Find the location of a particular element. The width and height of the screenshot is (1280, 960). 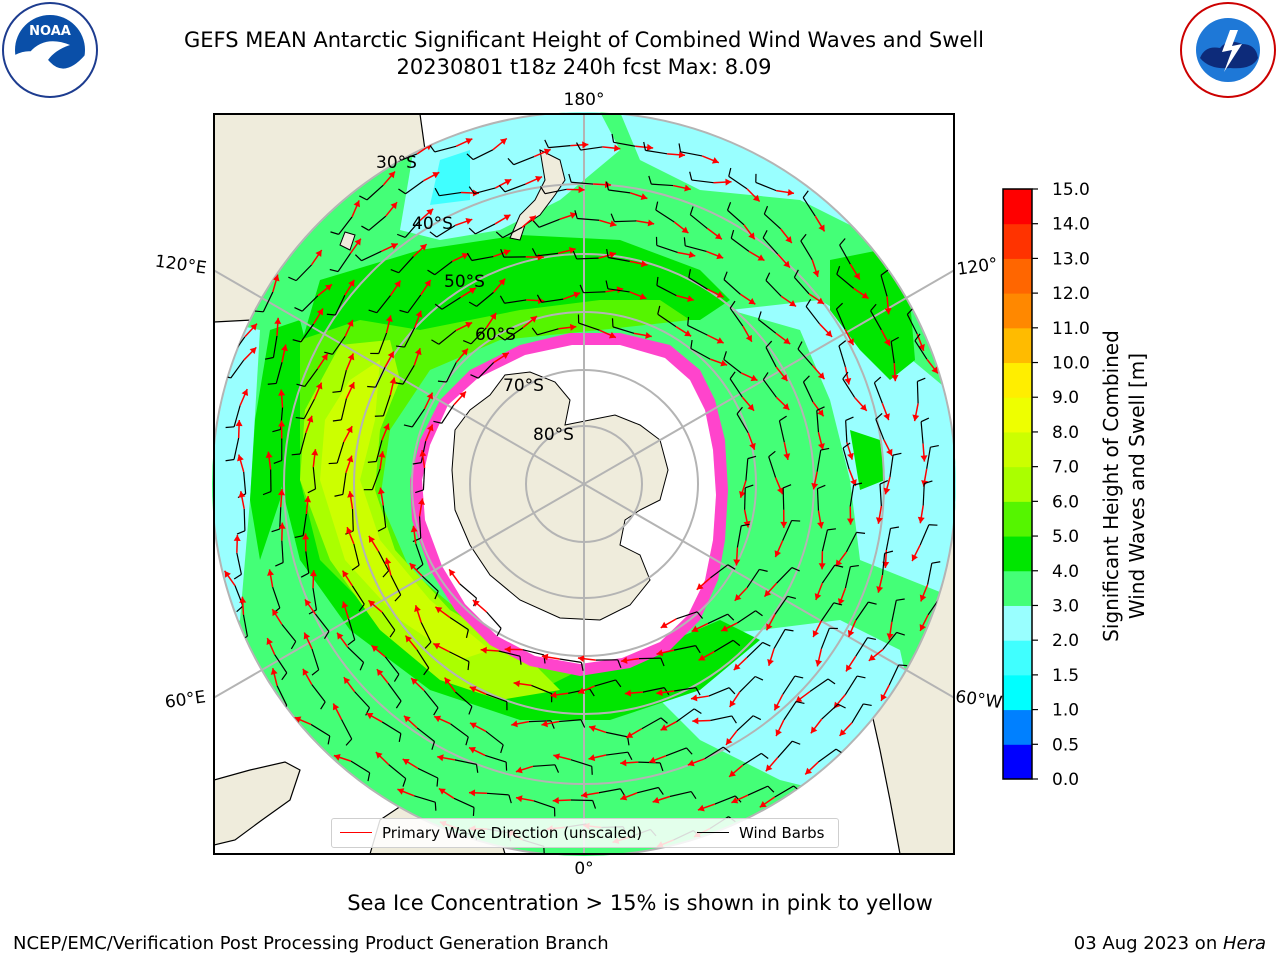

new-zealand is located at coordinates (452, 200).